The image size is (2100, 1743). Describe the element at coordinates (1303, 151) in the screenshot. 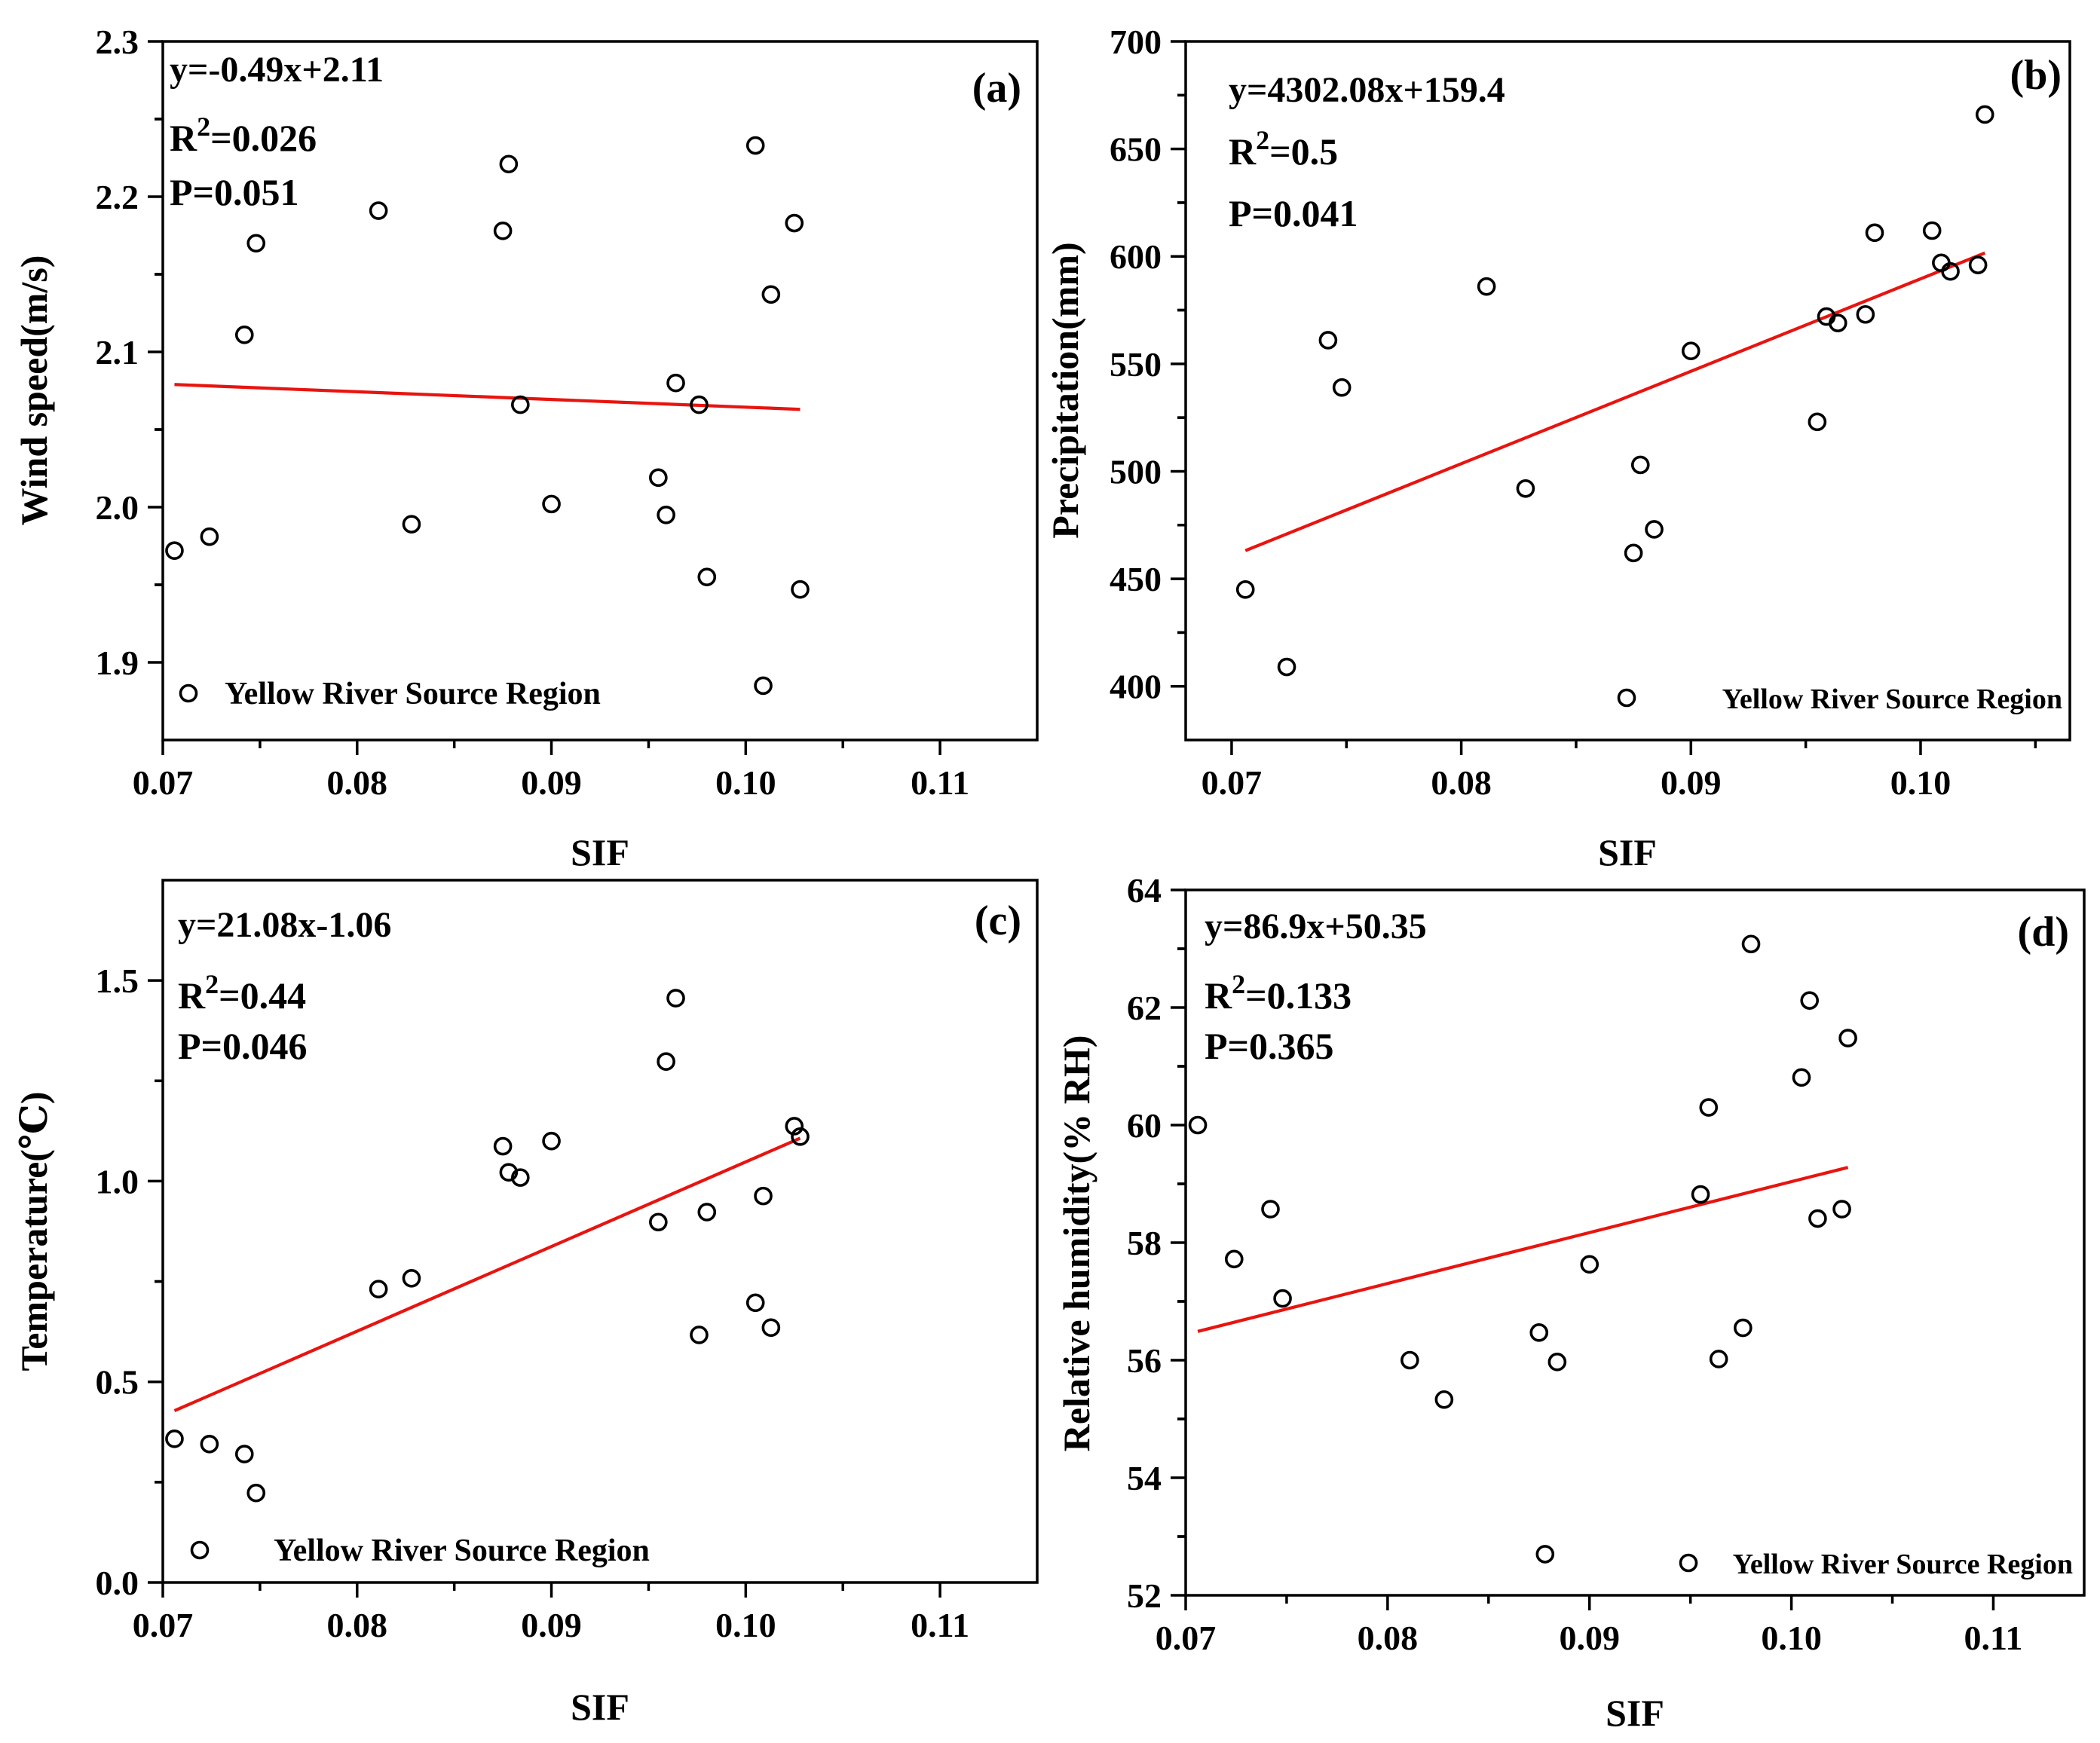

I see `r-squared-value: =0.5` at that location.